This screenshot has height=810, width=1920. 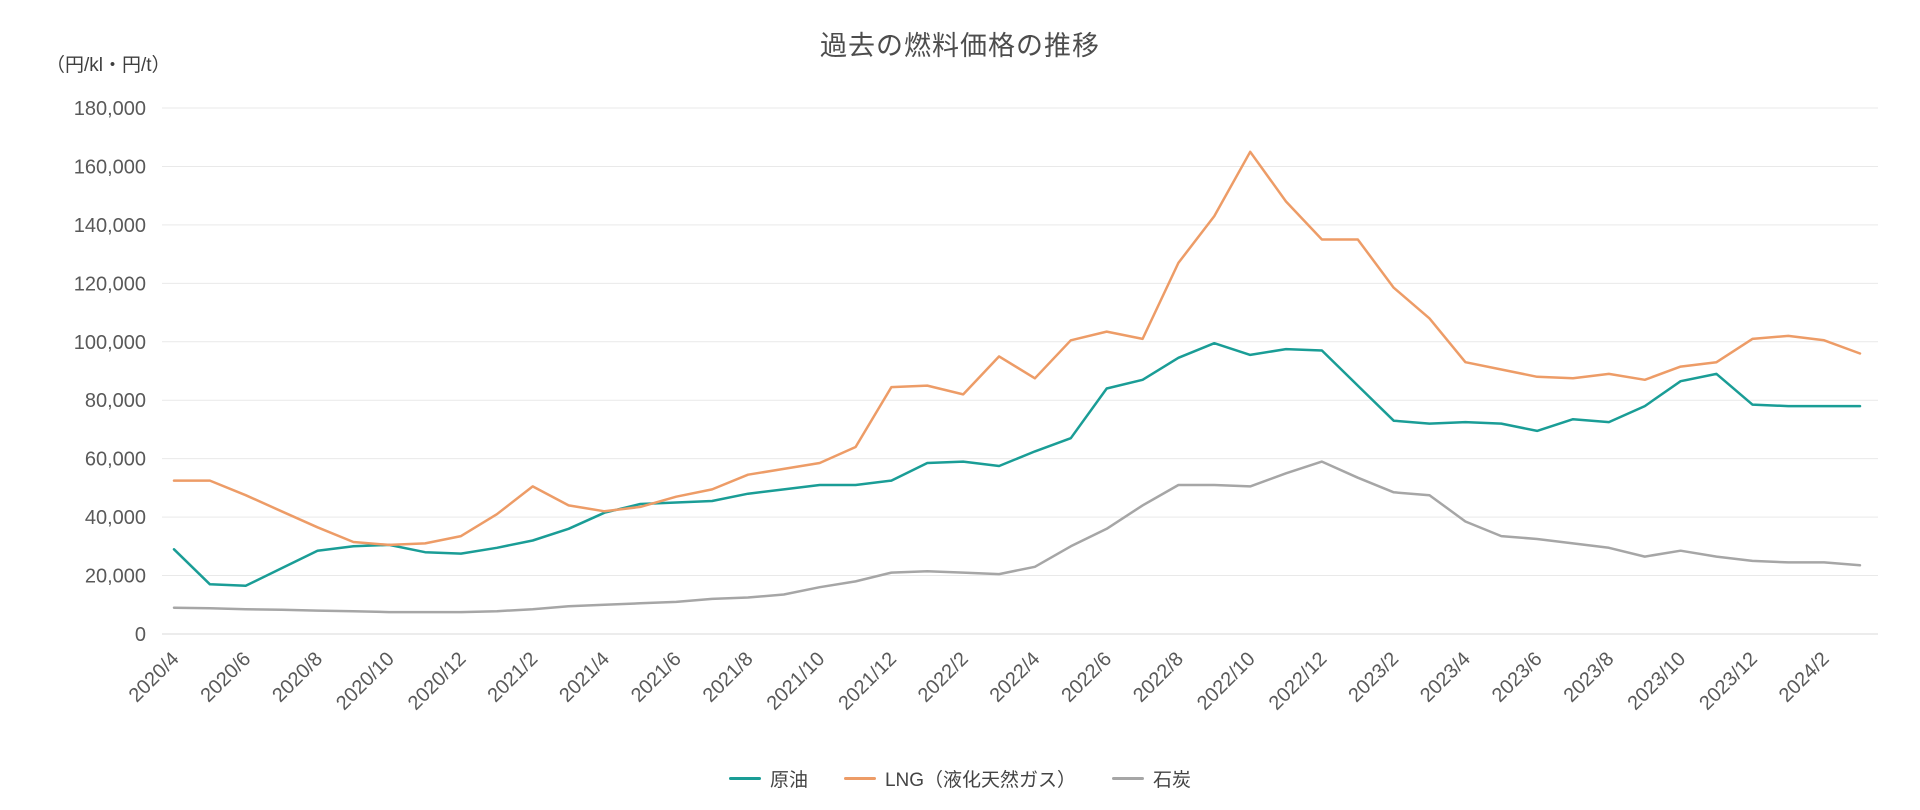 What do you see at coordinates (656, 677) in the screenshot?
I see `x-tick-label: 2021/6` at bounding box center [656, 677].